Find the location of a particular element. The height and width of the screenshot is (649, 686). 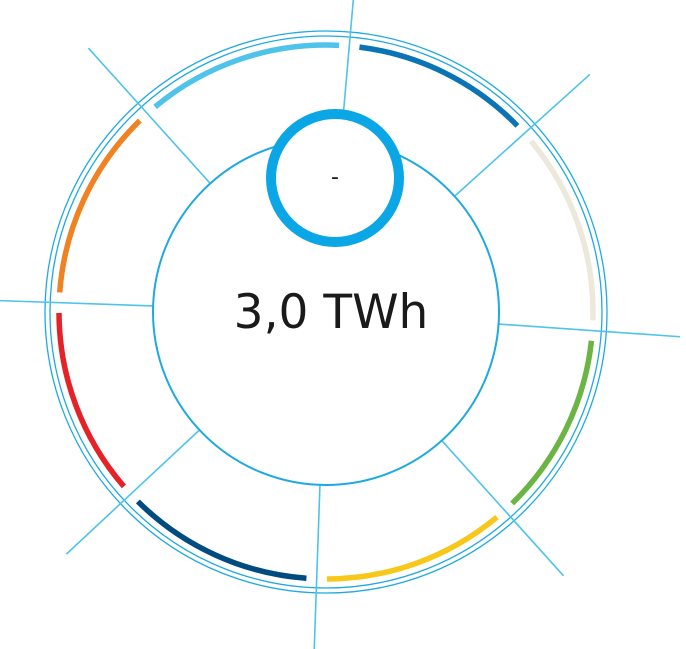

segment-8-arc is located at coordinates (246, 75).